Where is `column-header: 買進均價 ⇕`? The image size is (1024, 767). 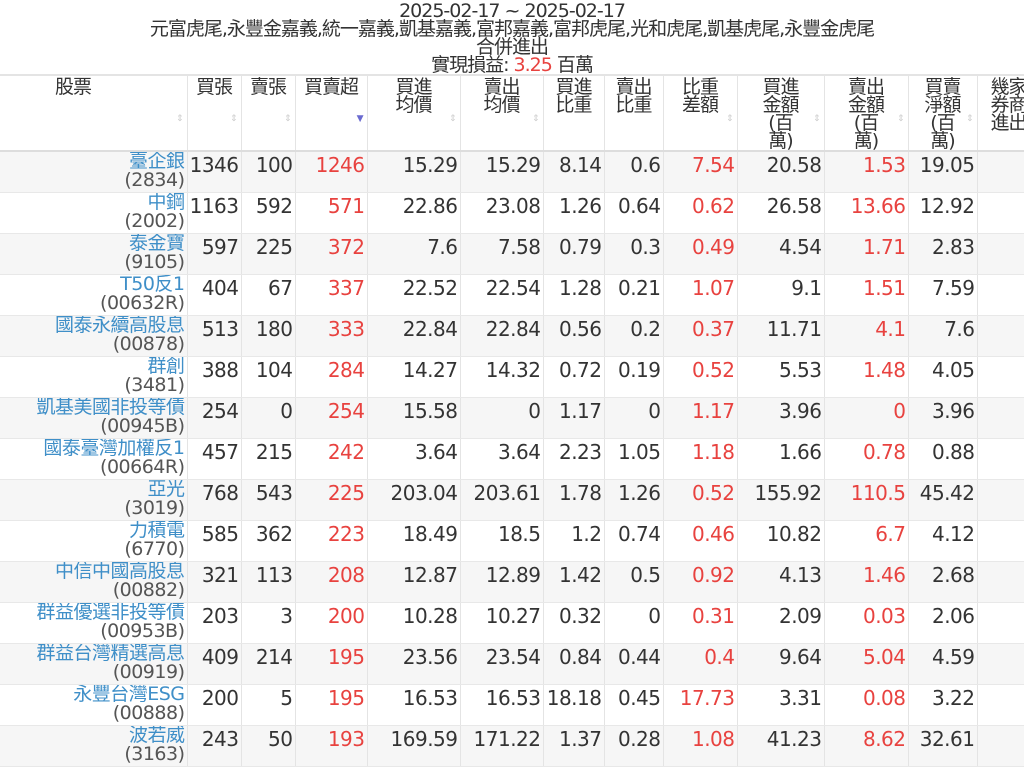 column-header: 買進均價 ⇕ is located at coordinates (414, 114).